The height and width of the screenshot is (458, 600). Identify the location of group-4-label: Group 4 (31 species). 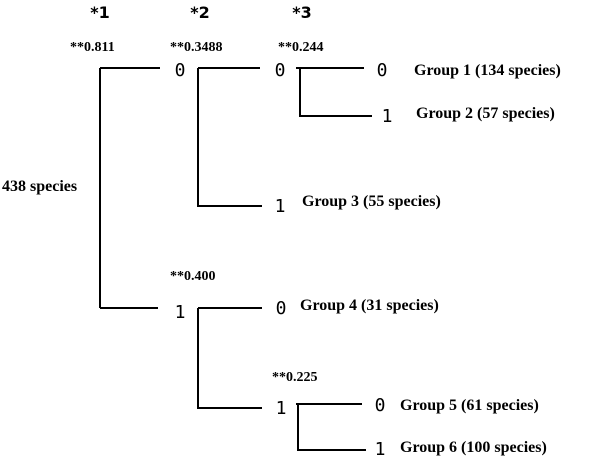
(369, 305).